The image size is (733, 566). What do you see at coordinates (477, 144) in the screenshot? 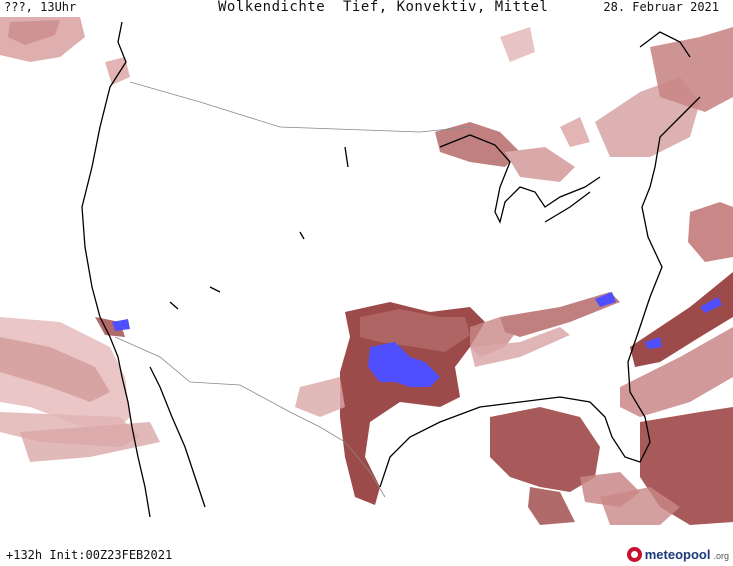
I see `cloud-area-great-lakes` at bounding box center [477, 144].